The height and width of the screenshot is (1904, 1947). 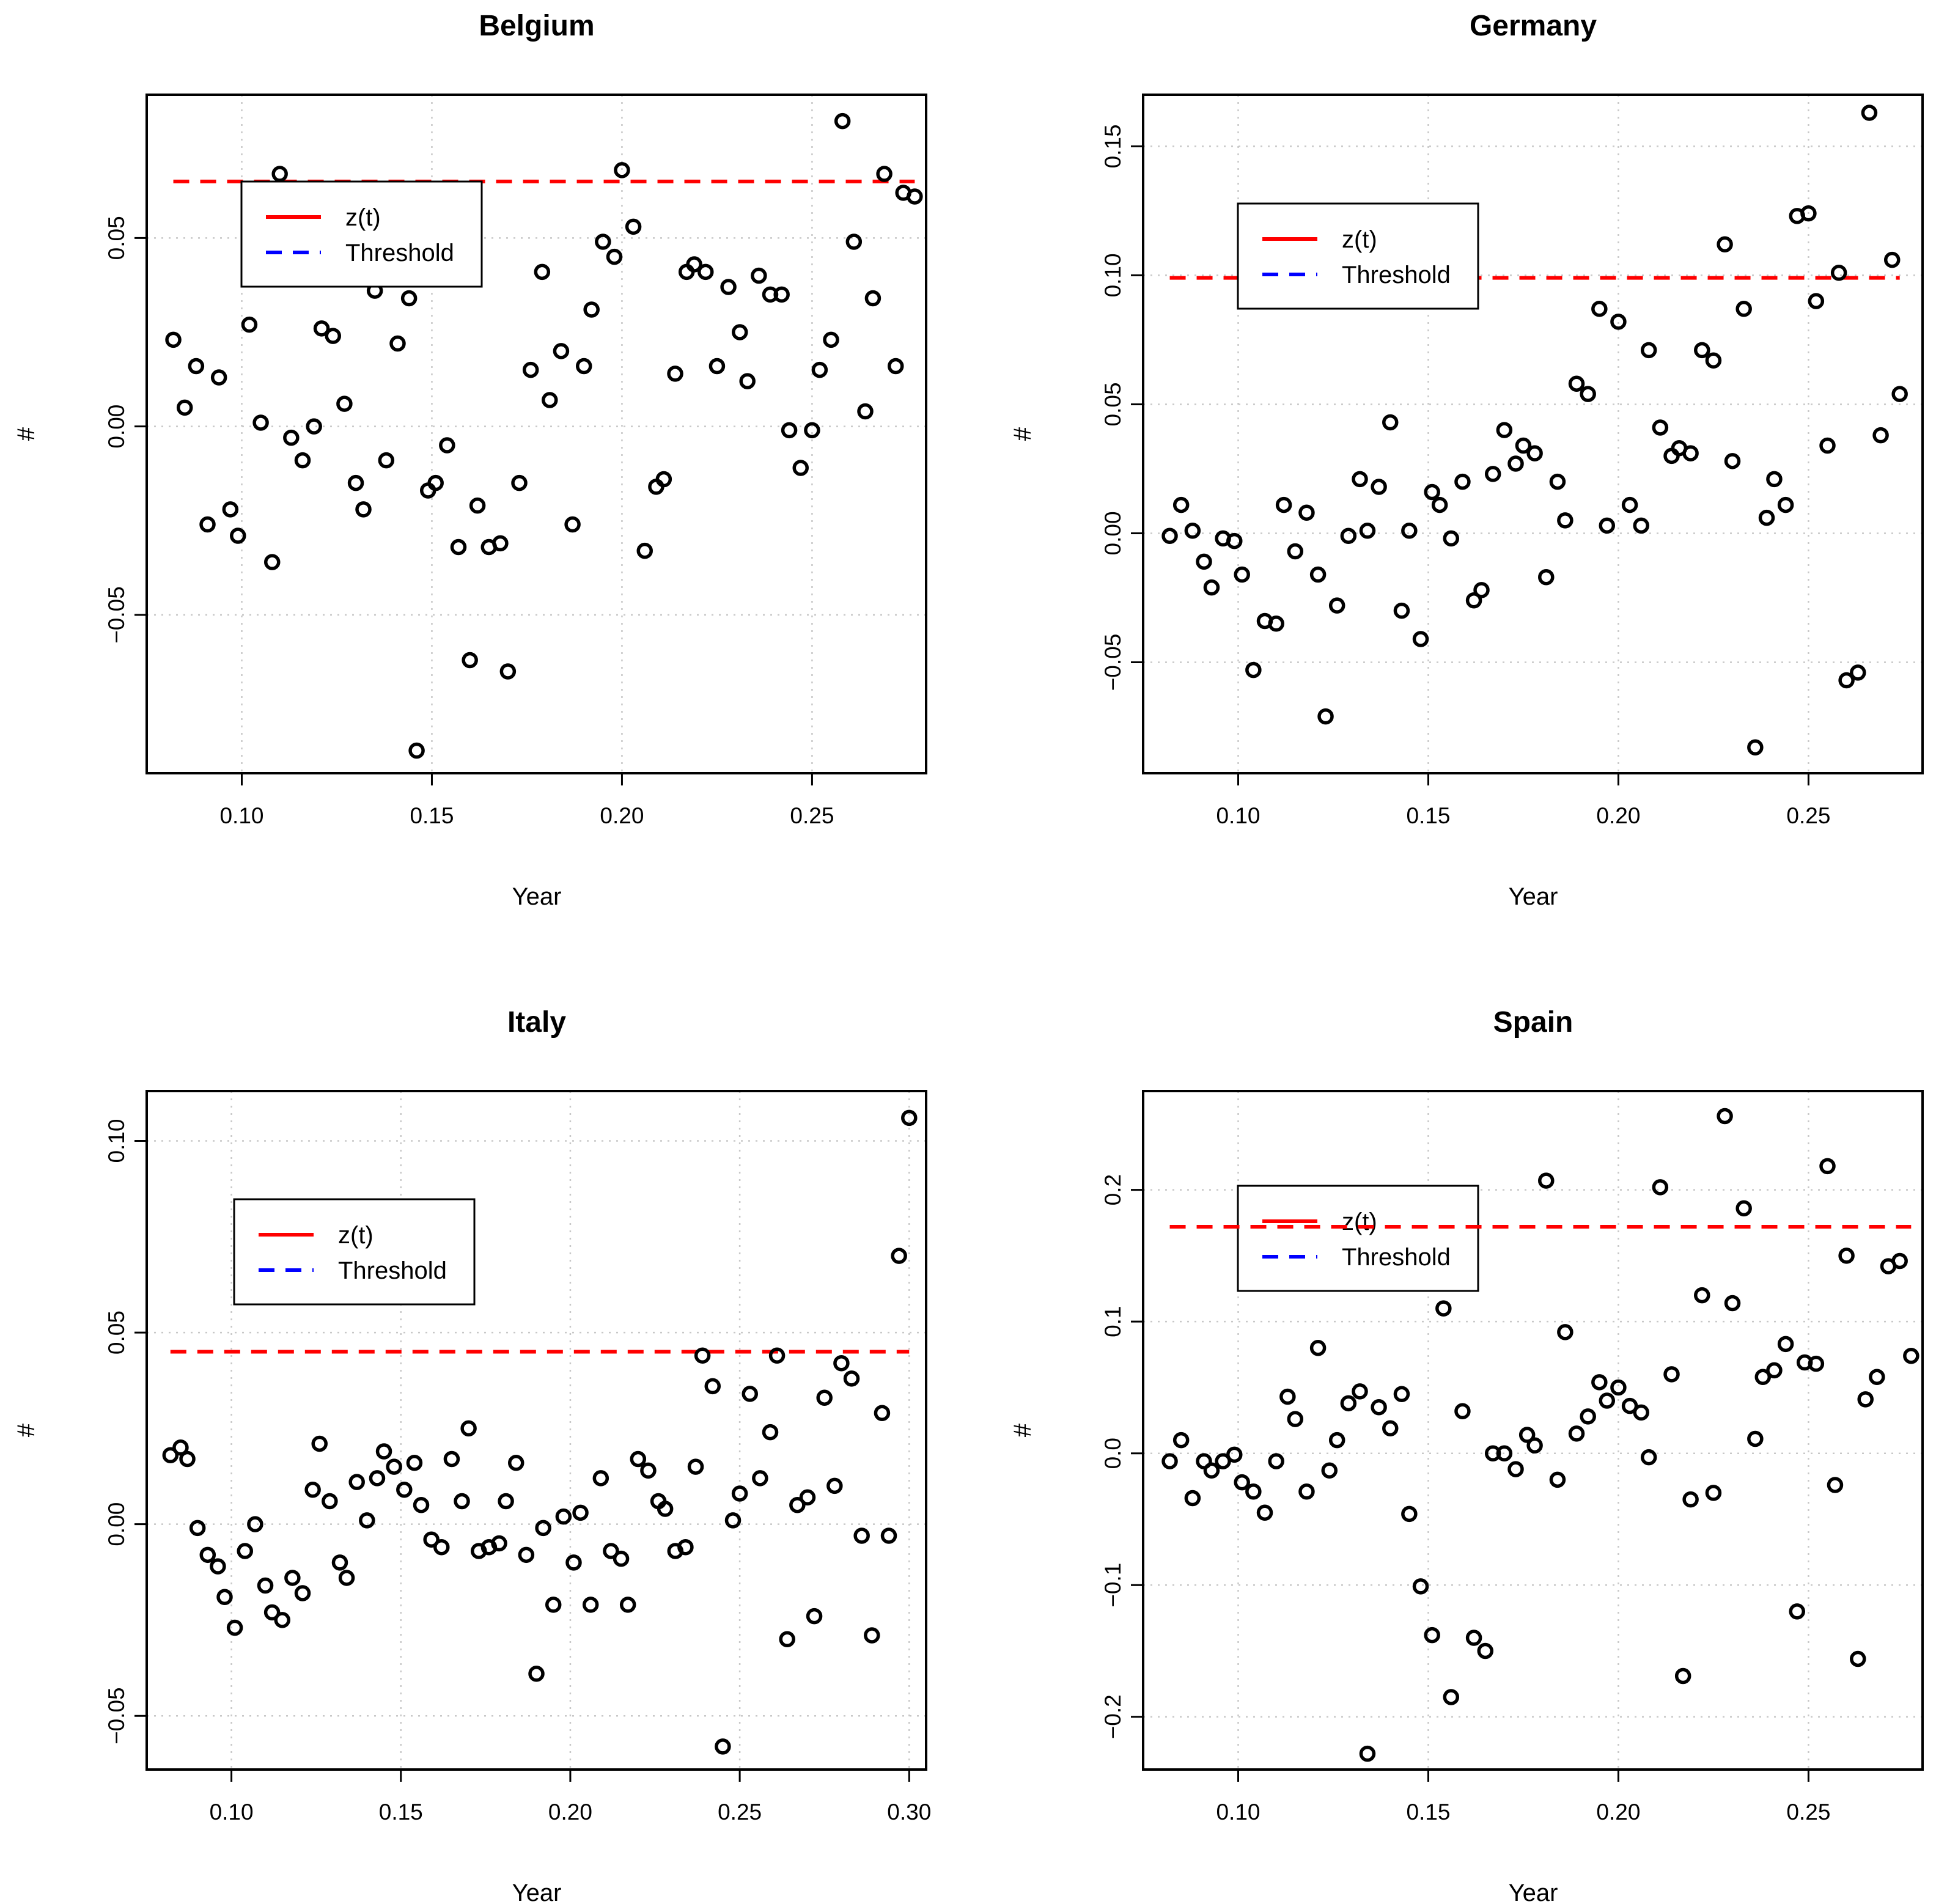 What do you see at coordinates (526, 800) in the screenshot?
I see `panel-belgium-x-axis: 0.10 0.15 0.20 0.25` at bounding box center [526, 800].